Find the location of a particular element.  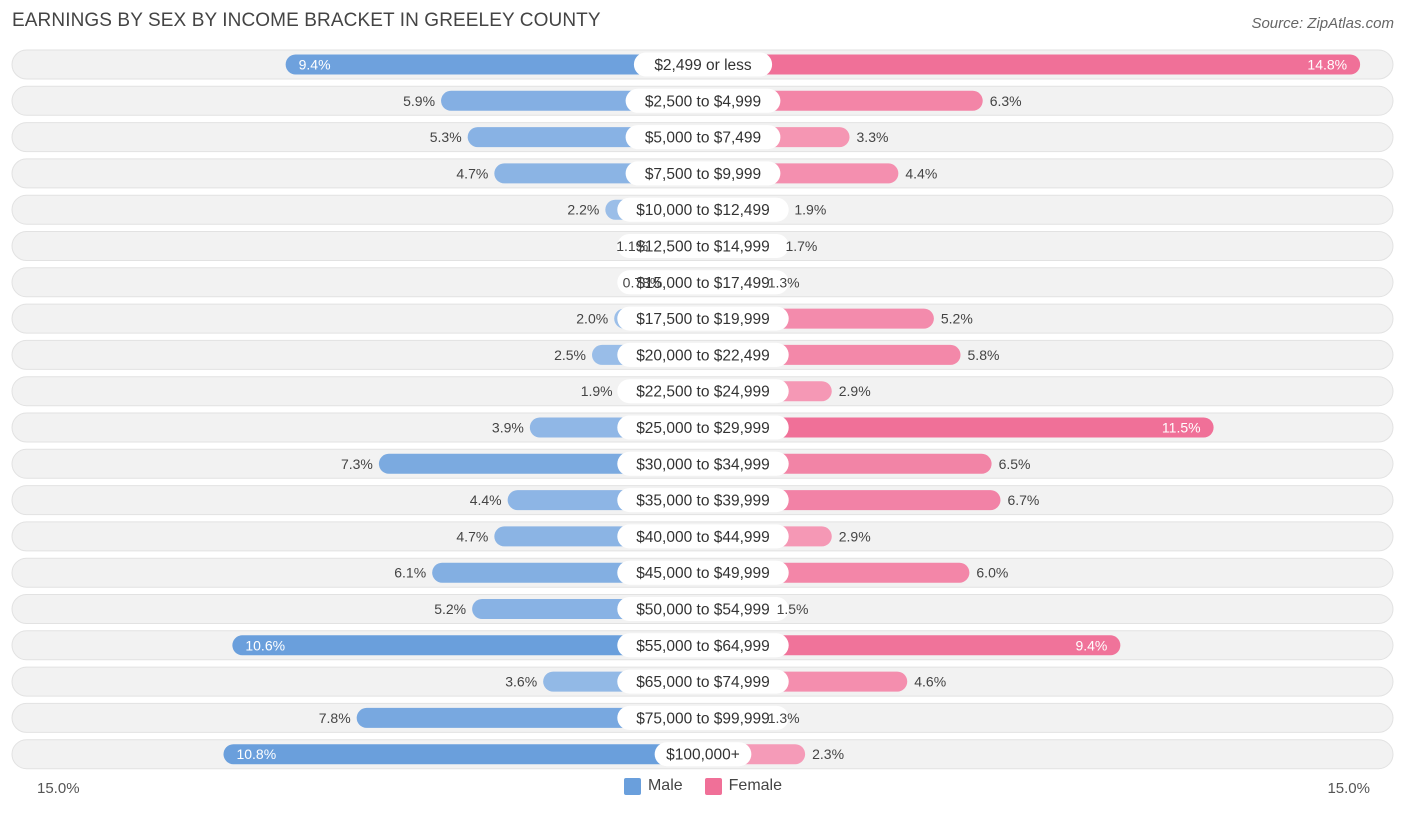

male-value-label: 2.0% is located at coordinates (592, 319).